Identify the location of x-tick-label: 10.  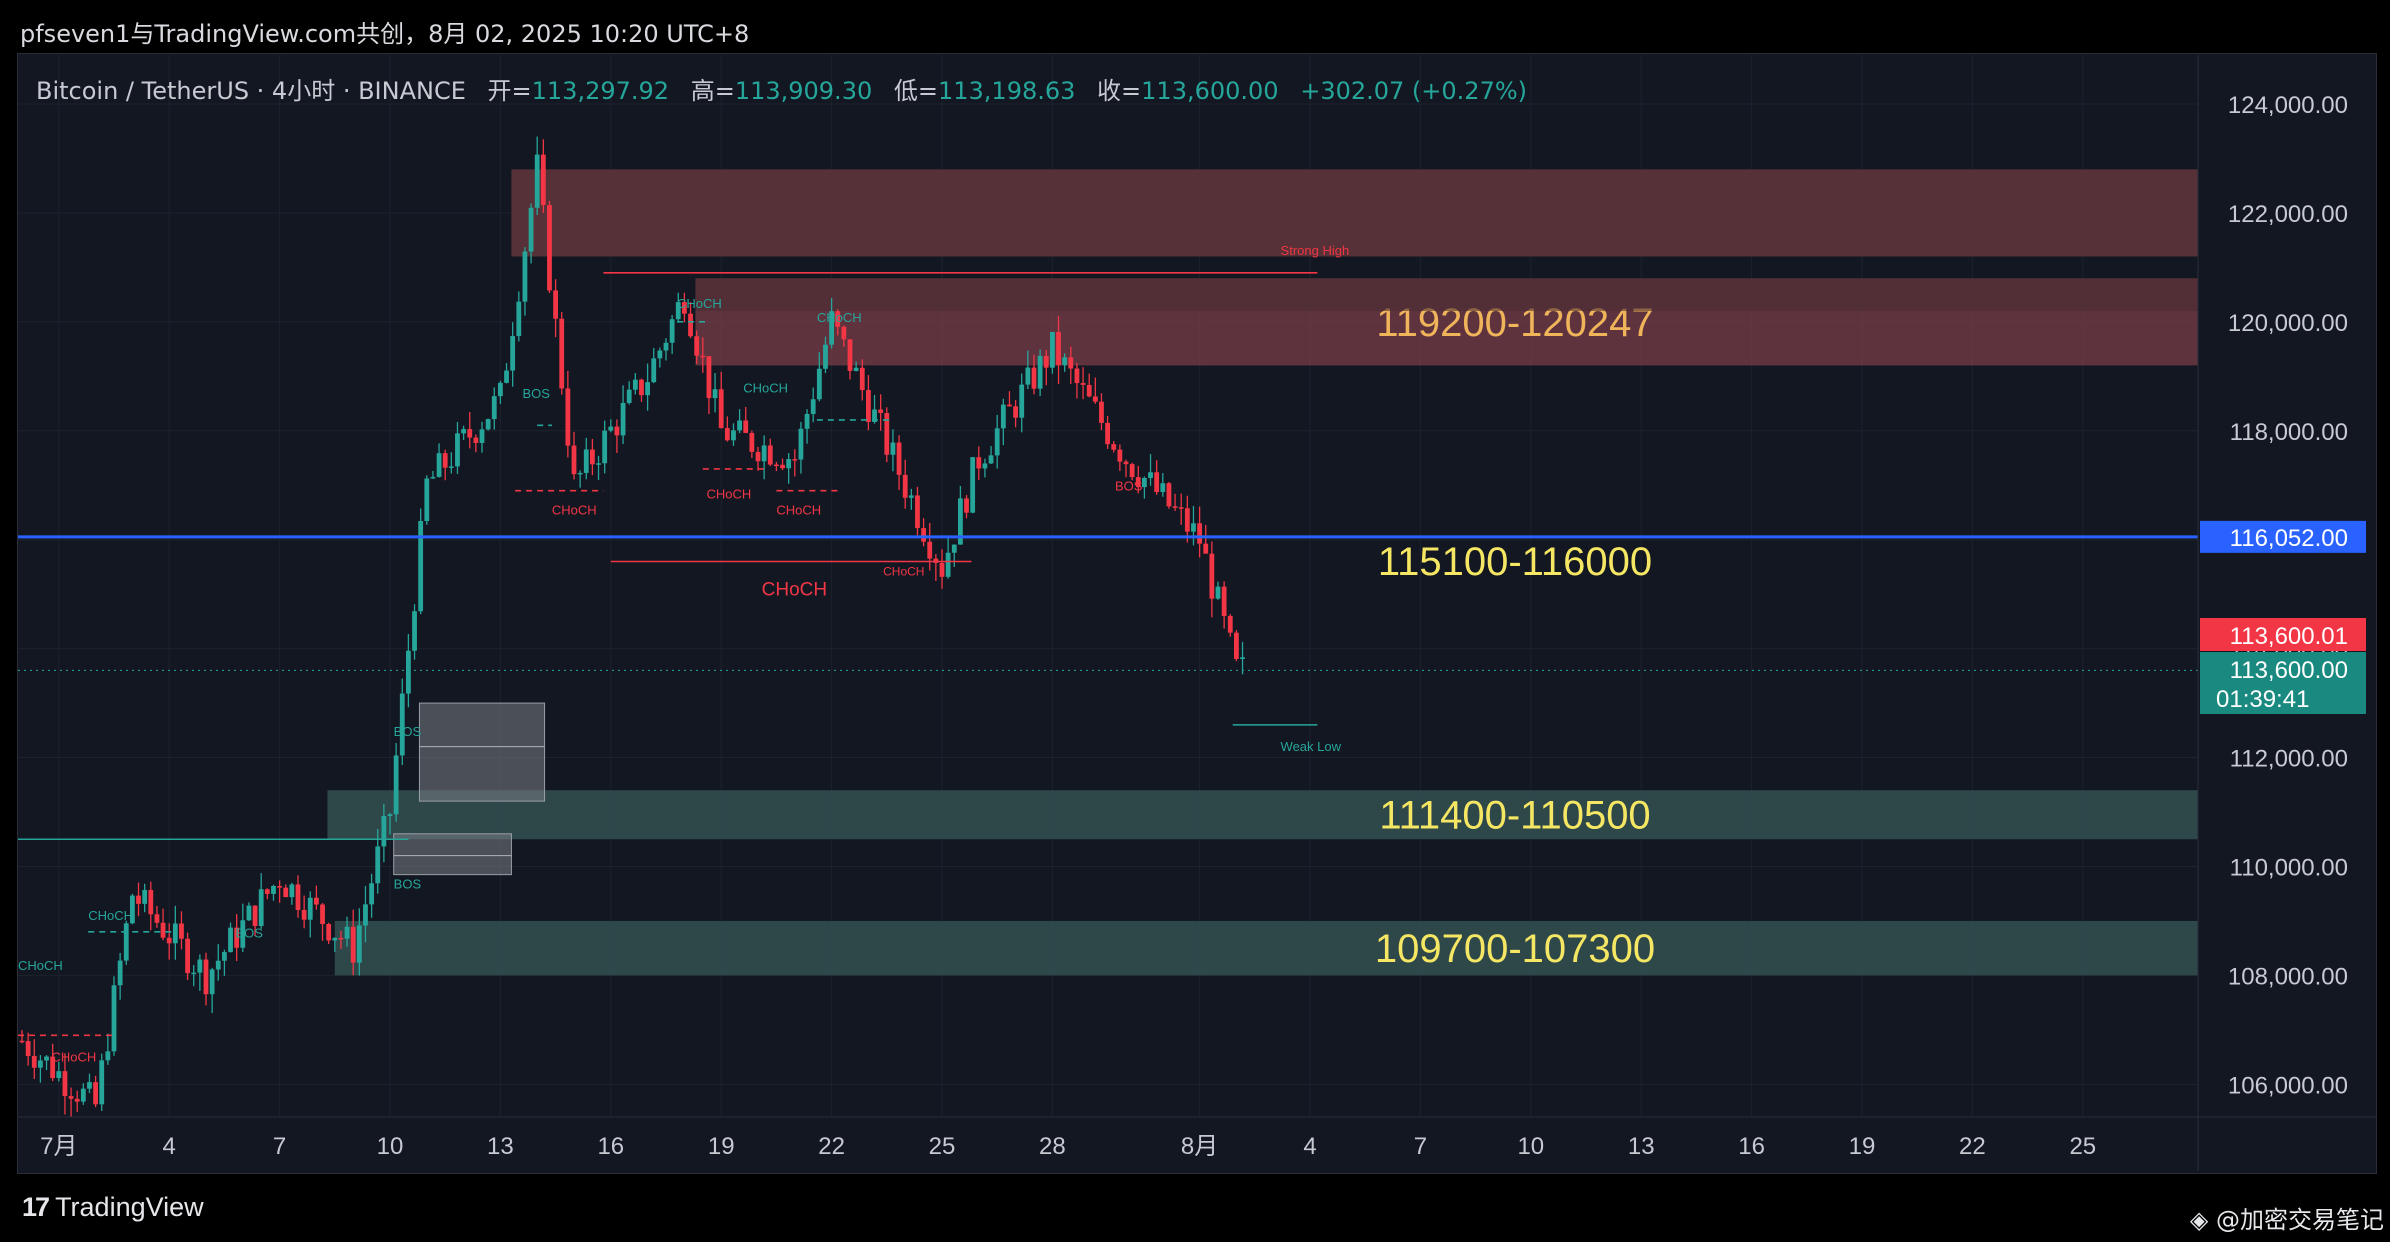
(390, 1146).